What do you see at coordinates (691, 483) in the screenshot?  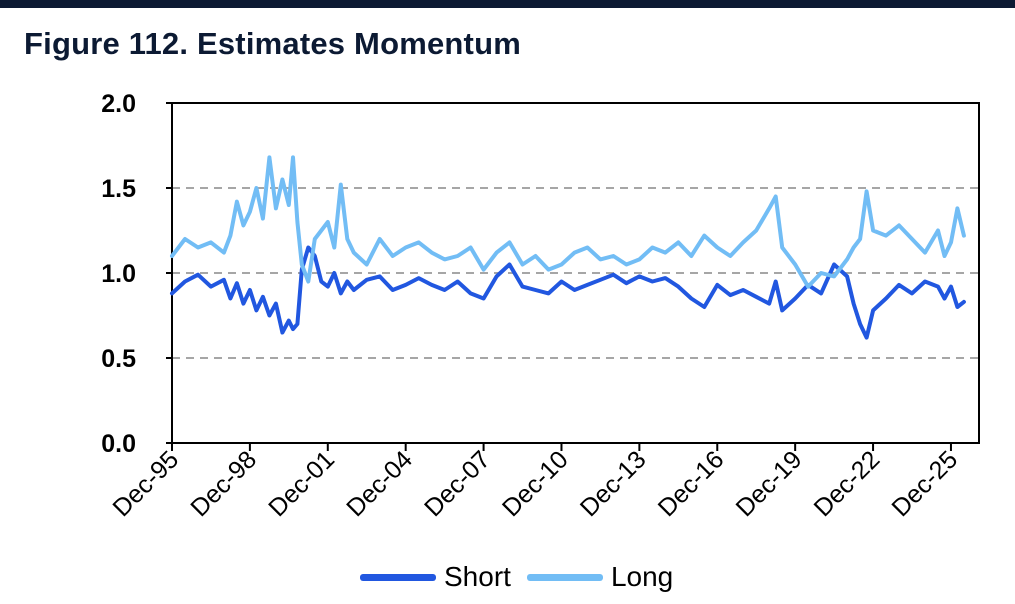 I see `x-tick-label-7: Dec-16` at bounding box center [691, 483].